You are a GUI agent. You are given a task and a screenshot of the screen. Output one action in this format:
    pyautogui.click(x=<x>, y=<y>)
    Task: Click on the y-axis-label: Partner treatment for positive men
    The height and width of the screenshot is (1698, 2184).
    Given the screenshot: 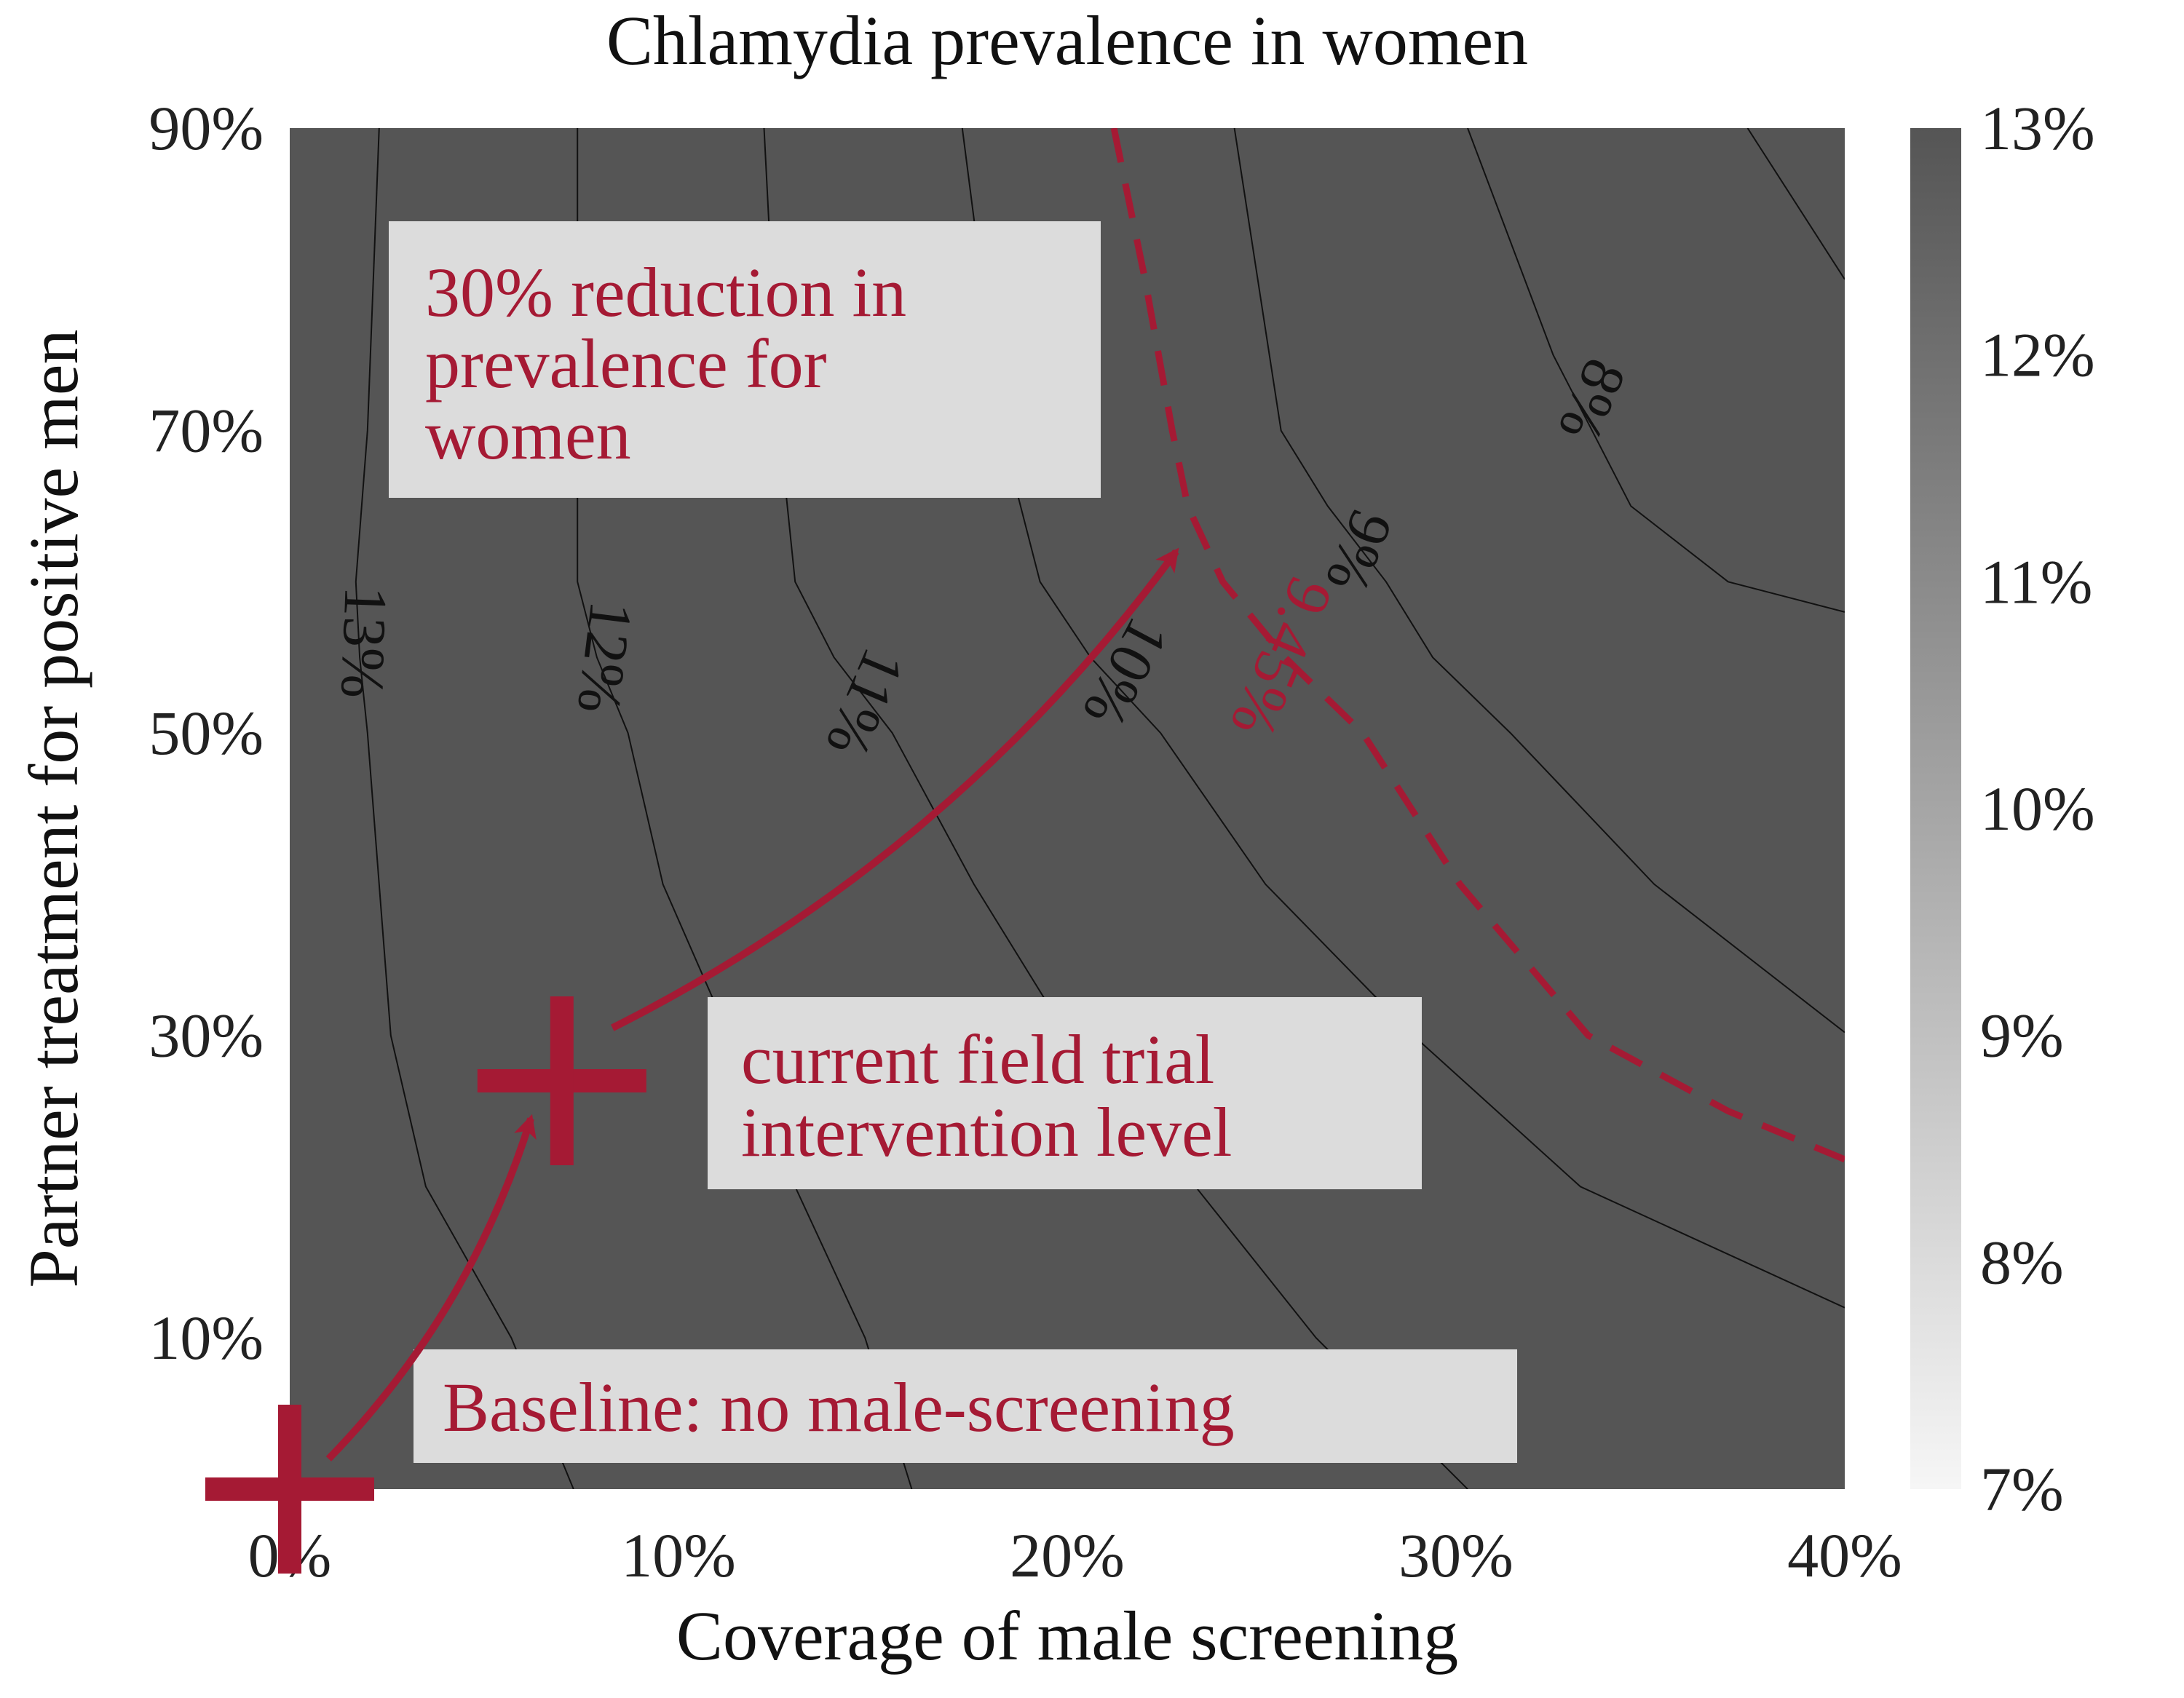 What is the action you would take?
    pyautogui.click(x=53, y=809)
    